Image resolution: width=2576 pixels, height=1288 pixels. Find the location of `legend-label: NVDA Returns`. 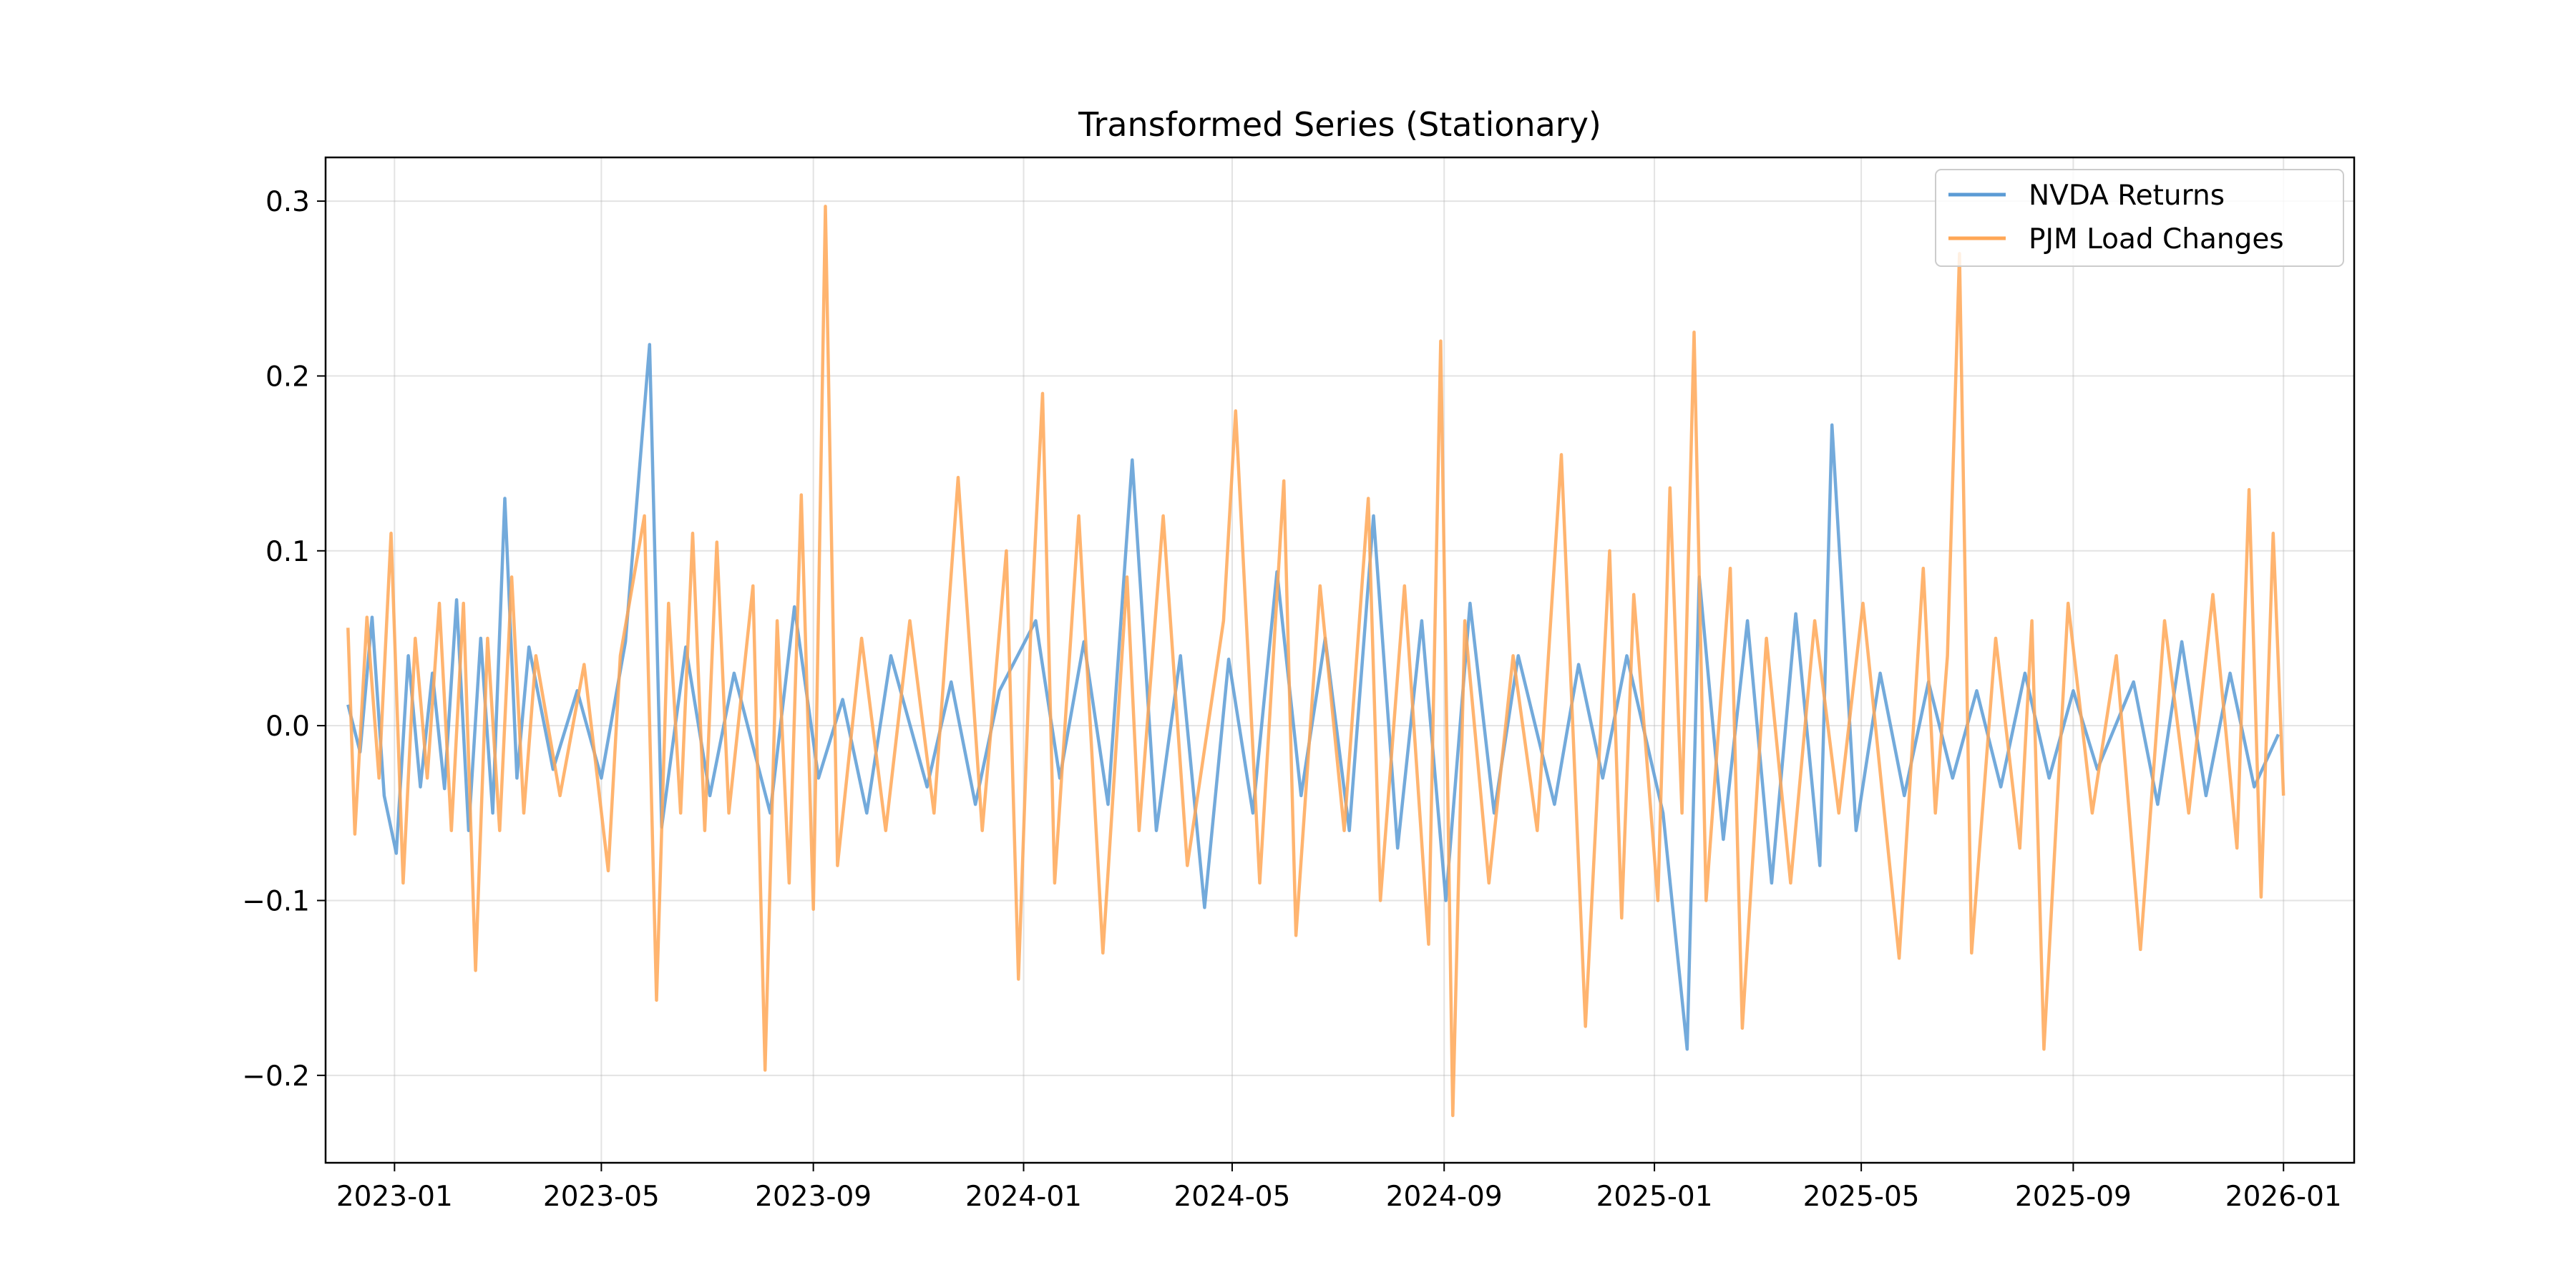

legend-label: NVDA Returns is located at coordinates (2127, 196).